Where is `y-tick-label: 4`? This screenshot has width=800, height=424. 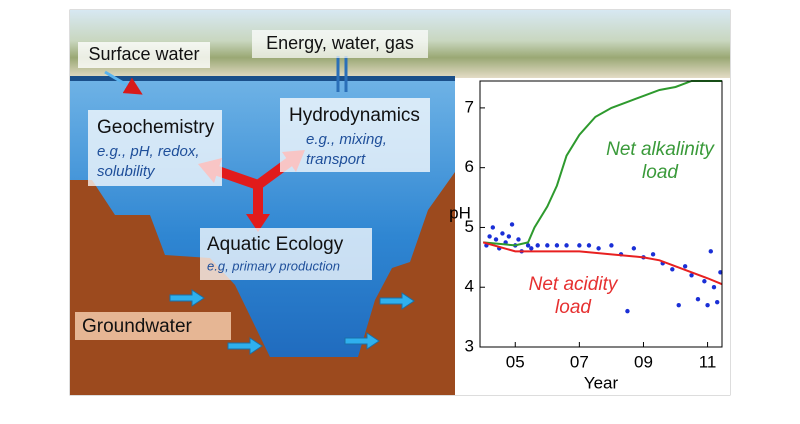 y-tick-label: 4 is located at coordinates (469, 286).